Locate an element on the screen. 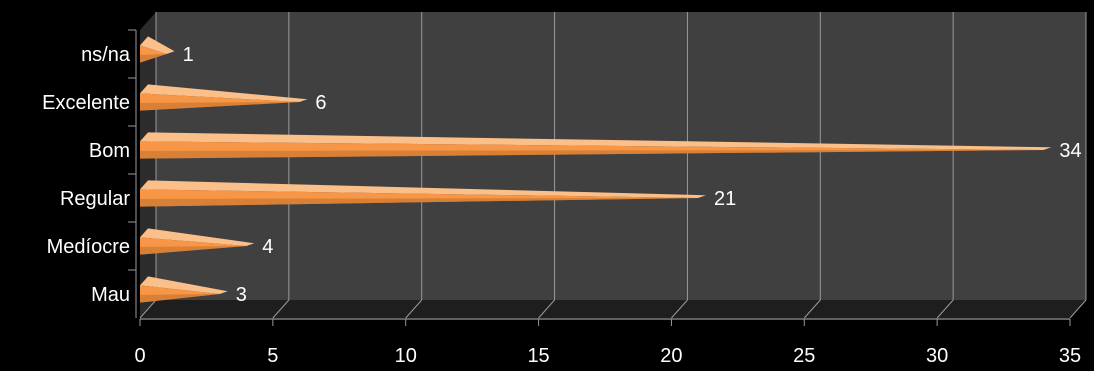  x-tick-label: 30 is located at coordinates (937, 356).